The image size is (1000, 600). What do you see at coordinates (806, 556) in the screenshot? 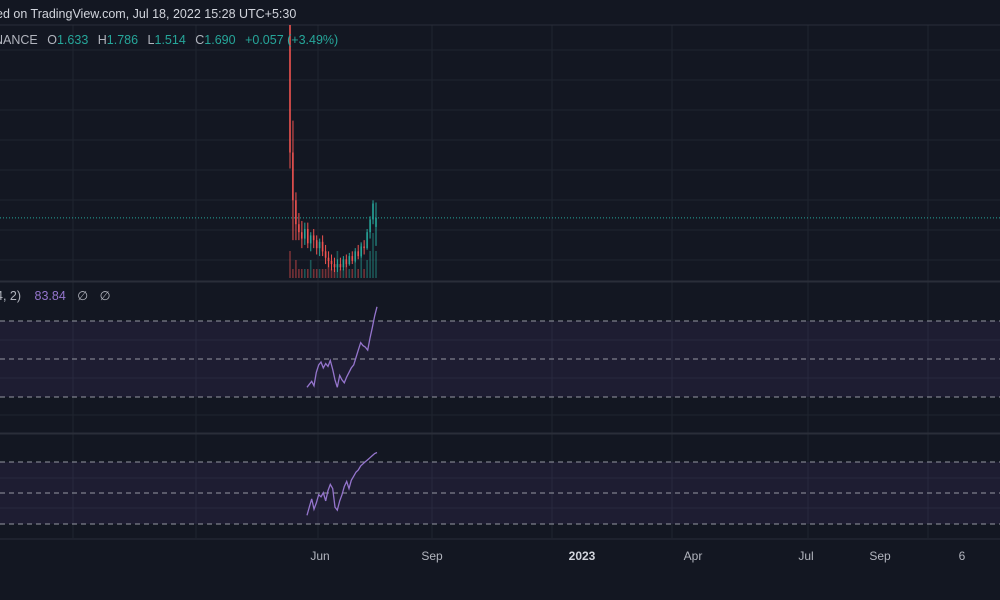
I see `x-tick-label-4: Jul` at bounding box center [806, 556].